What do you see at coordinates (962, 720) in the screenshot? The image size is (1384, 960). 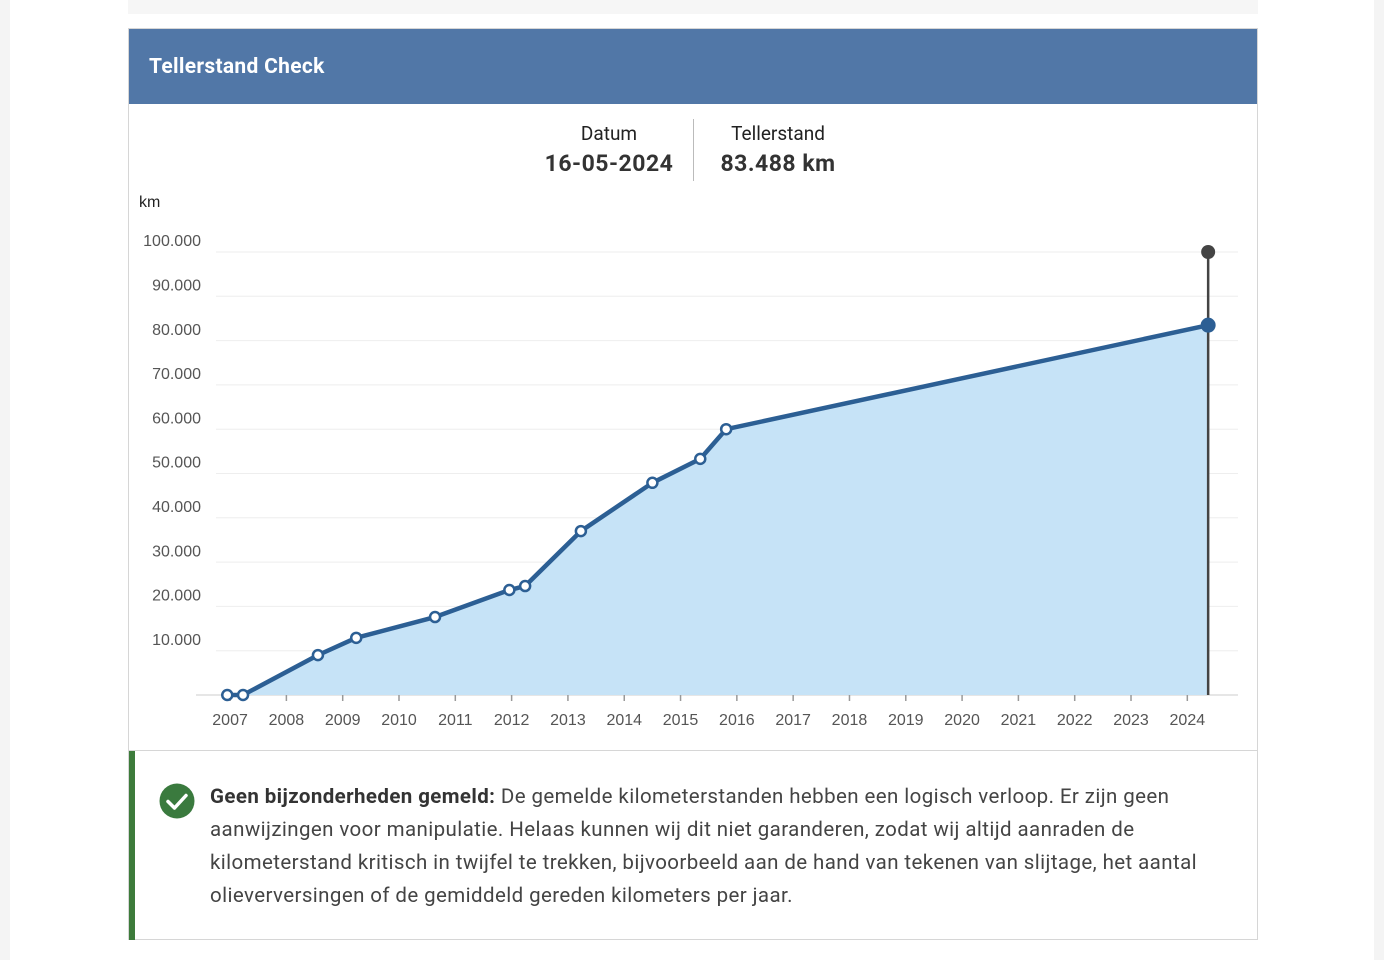 I see `x-tick-label: 2020` at bounding box center [962, 720].